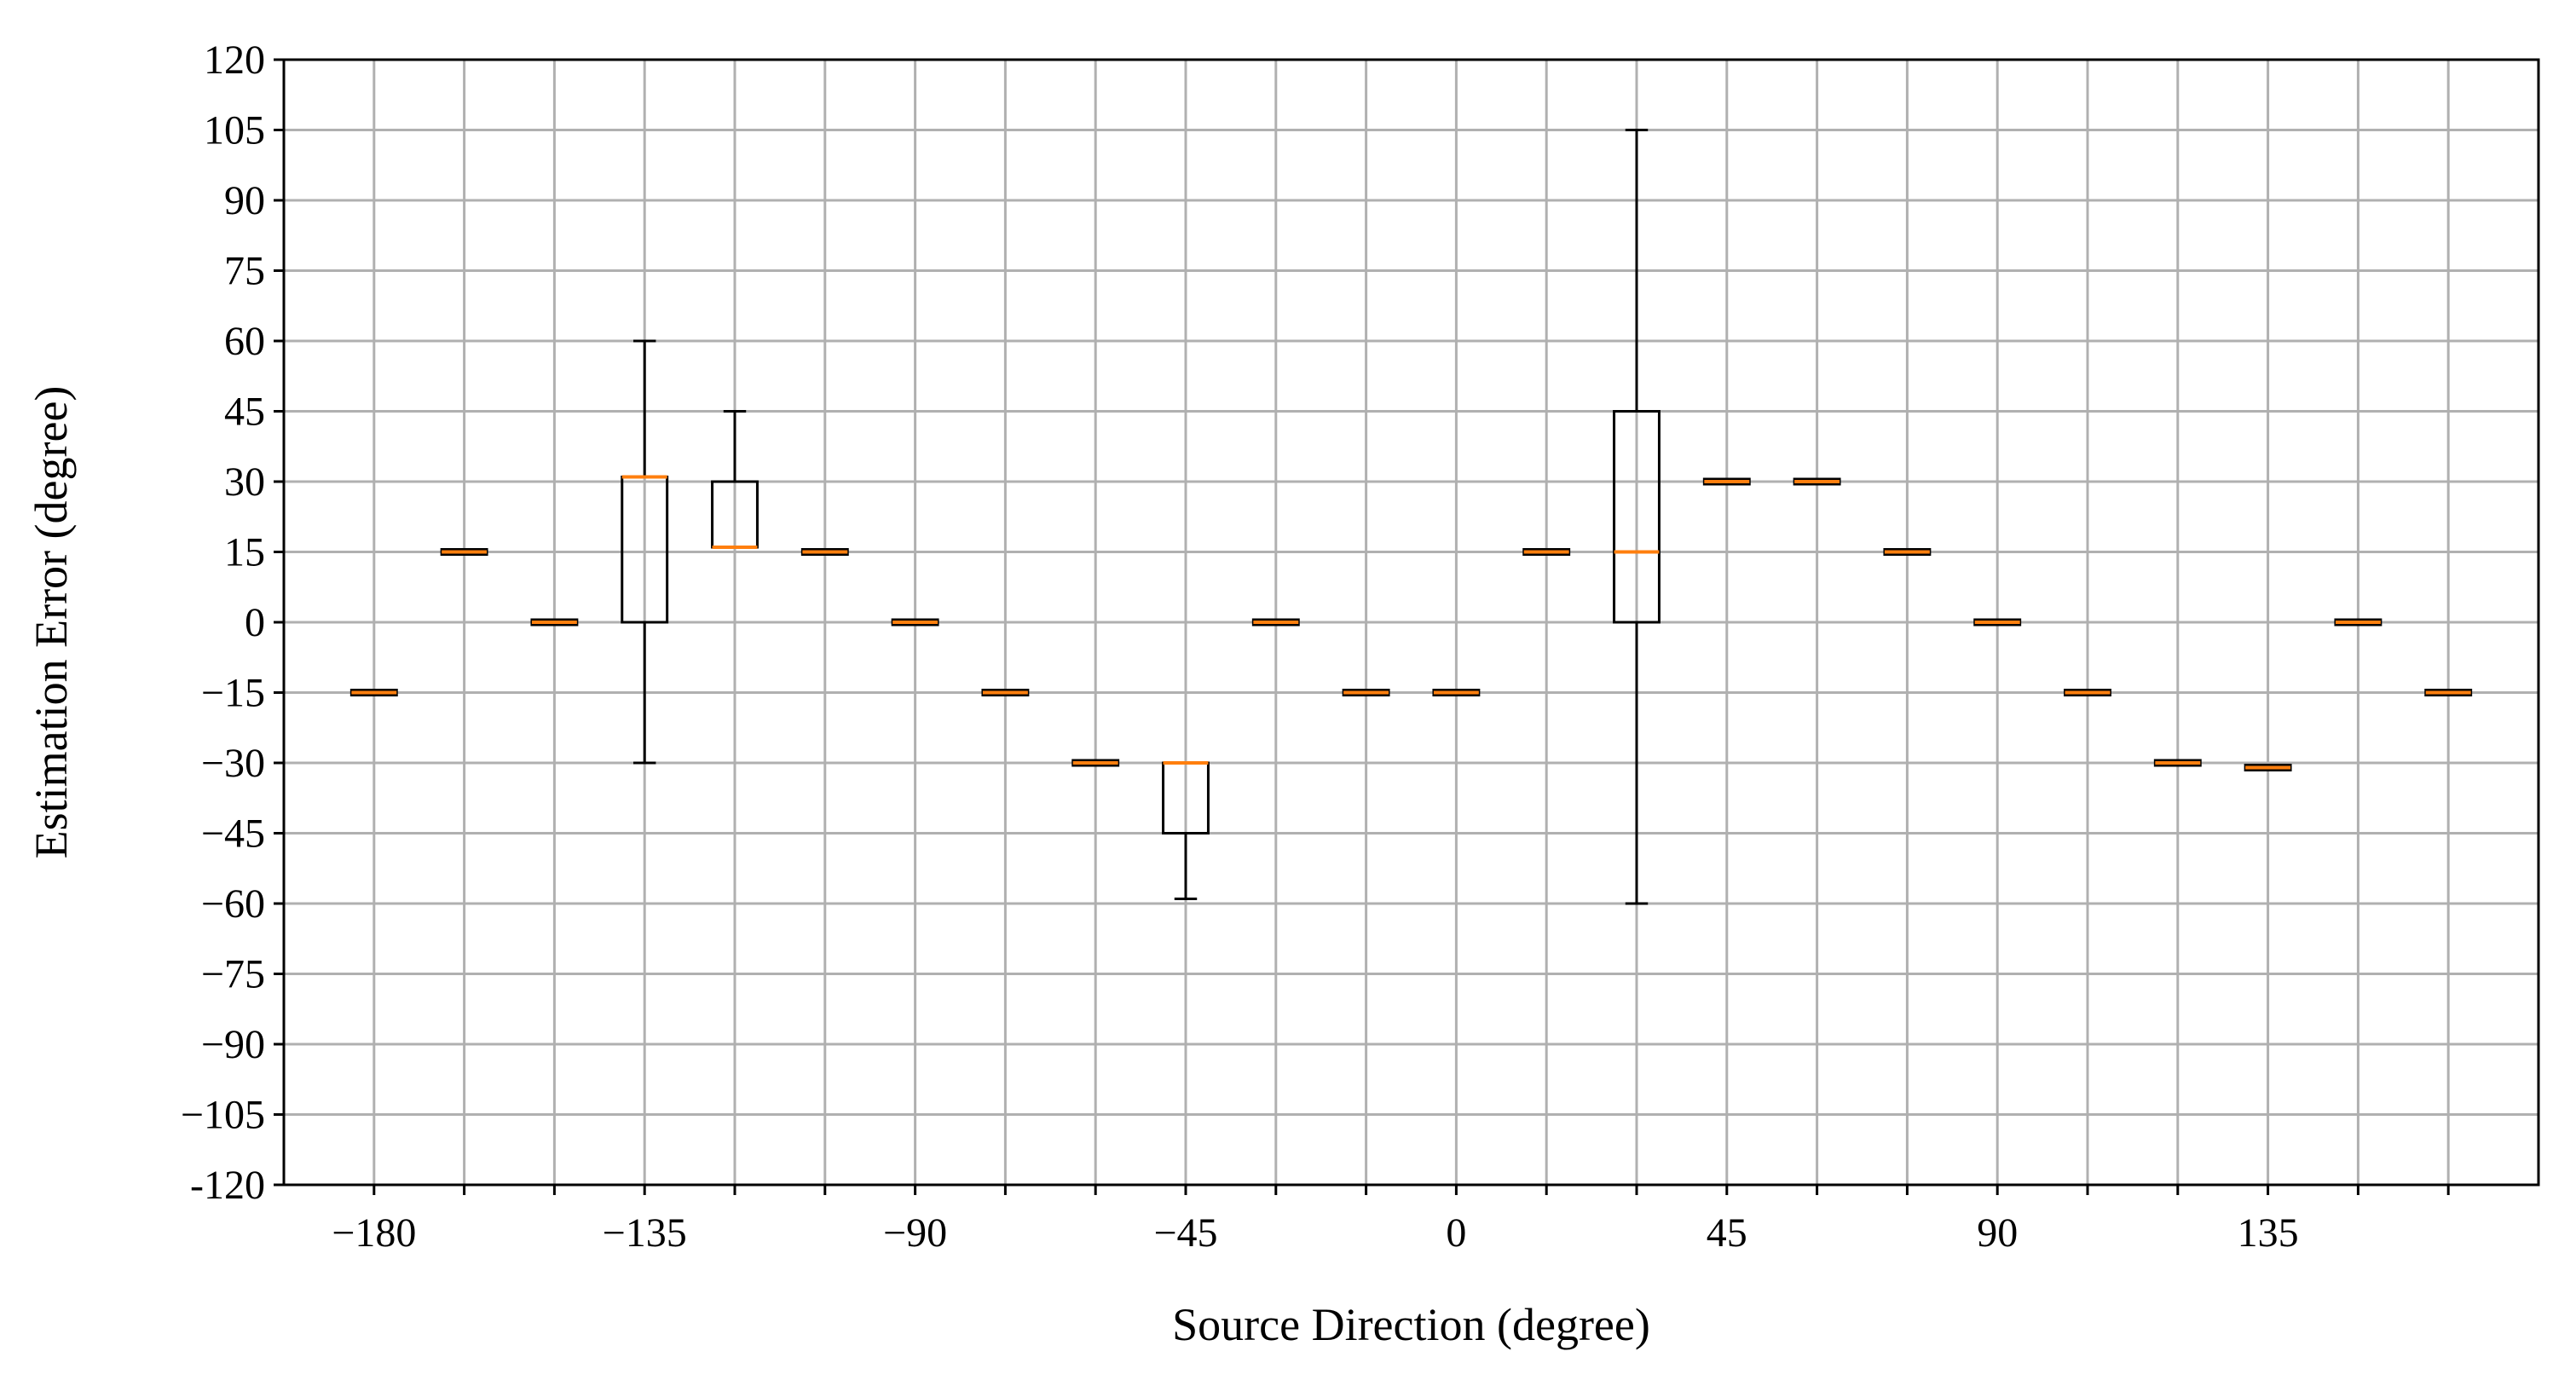 This screenshot has width=2576, height=1386. Describe the element at coordinates (244, 412) in the screenshot. I see `y-tick-label: 45` at that location.